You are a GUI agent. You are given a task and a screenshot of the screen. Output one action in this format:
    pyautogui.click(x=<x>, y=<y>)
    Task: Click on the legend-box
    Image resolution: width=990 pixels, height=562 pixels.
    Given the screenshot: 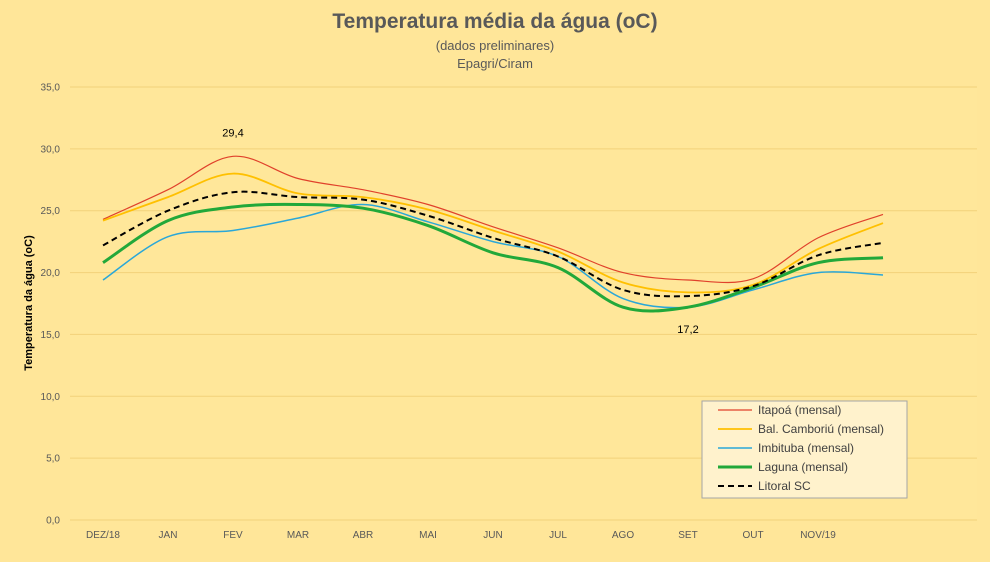 What is the action you would take?
    pyautogui.click(x=804, y=449)
    